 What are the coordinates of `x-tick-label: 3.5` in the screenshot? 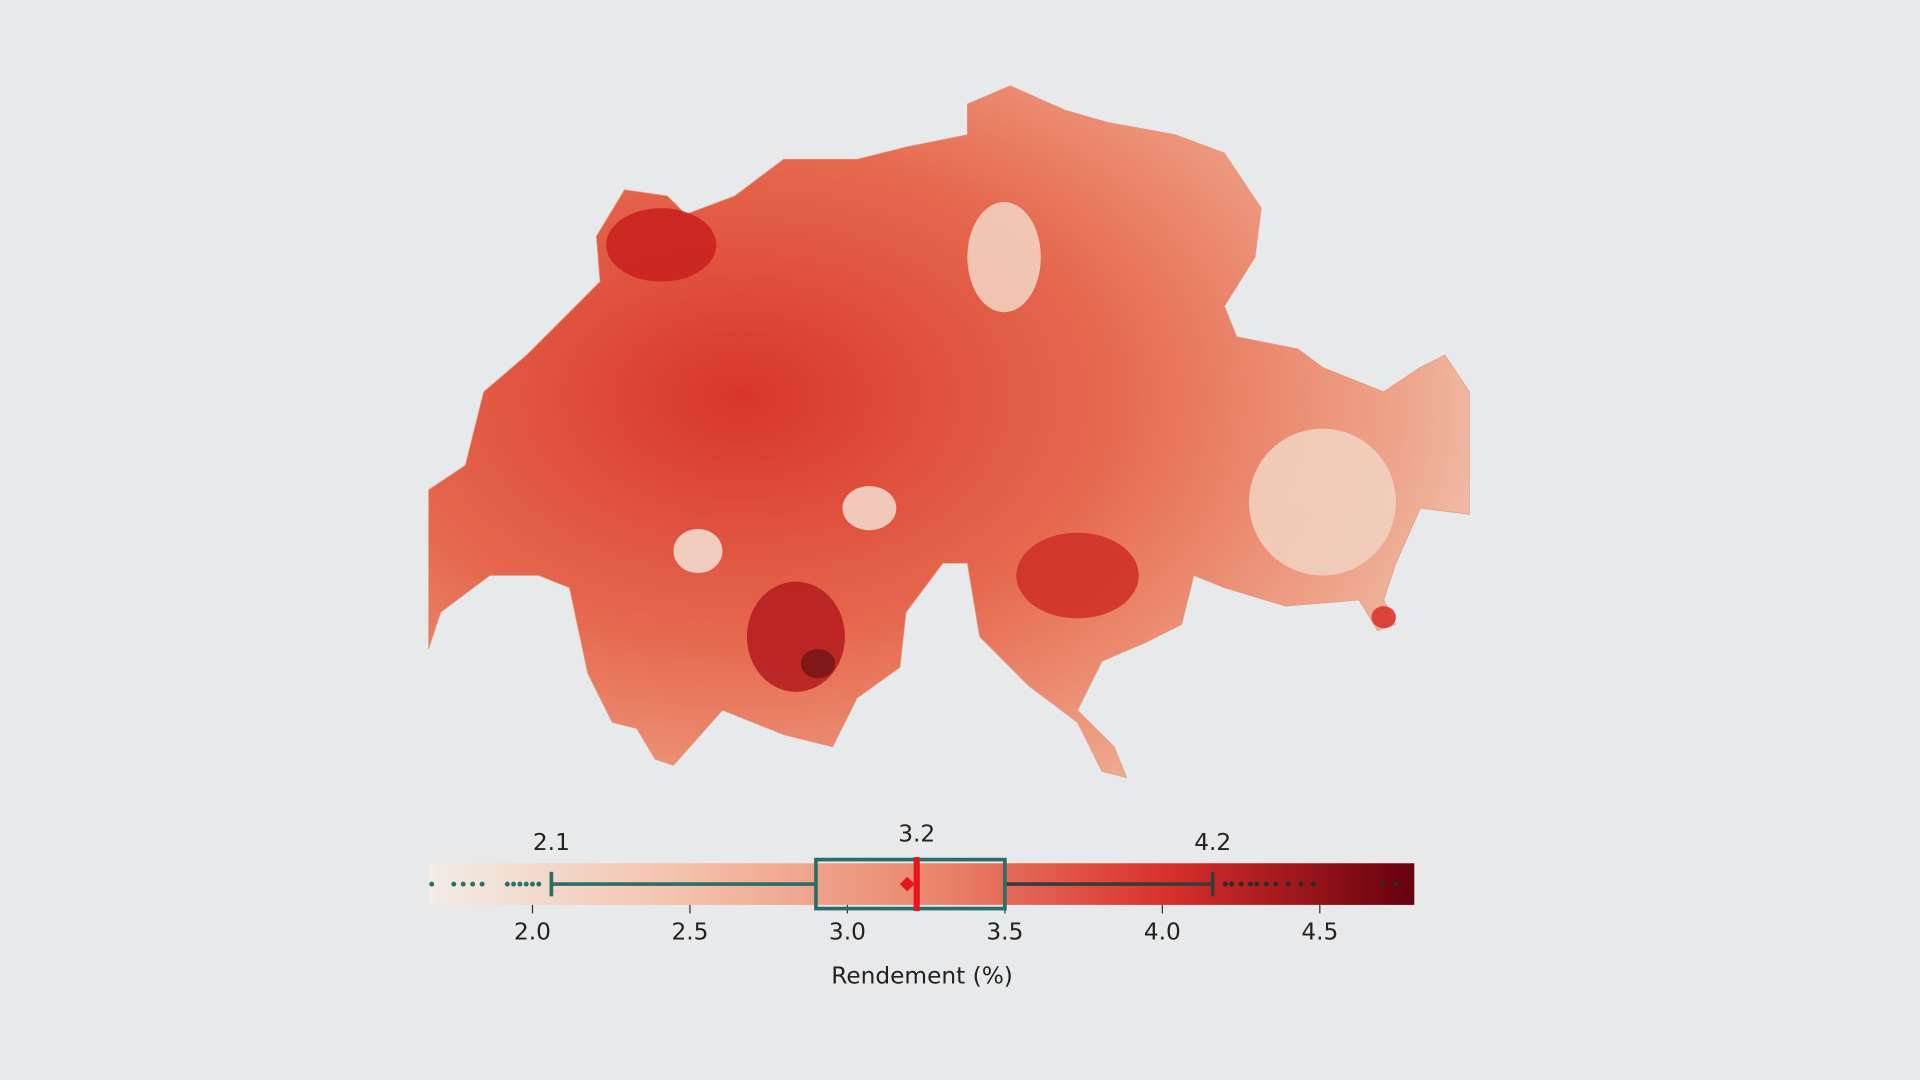 It's located at (1004, 932).